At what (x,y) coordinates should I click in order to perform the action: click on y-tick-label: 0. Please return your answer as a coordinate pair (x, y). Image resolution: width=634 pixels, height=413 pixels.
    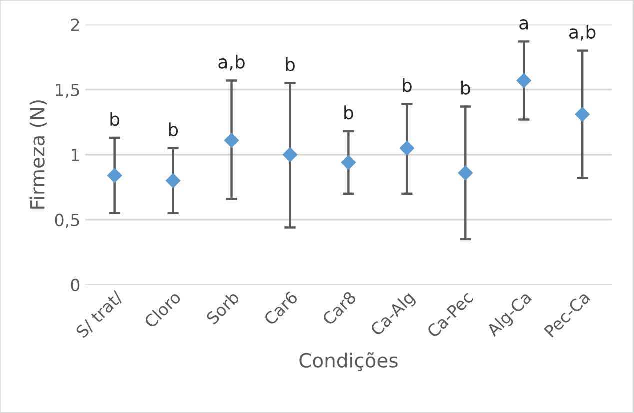
    Looking at the image, I should click on (75, 285).